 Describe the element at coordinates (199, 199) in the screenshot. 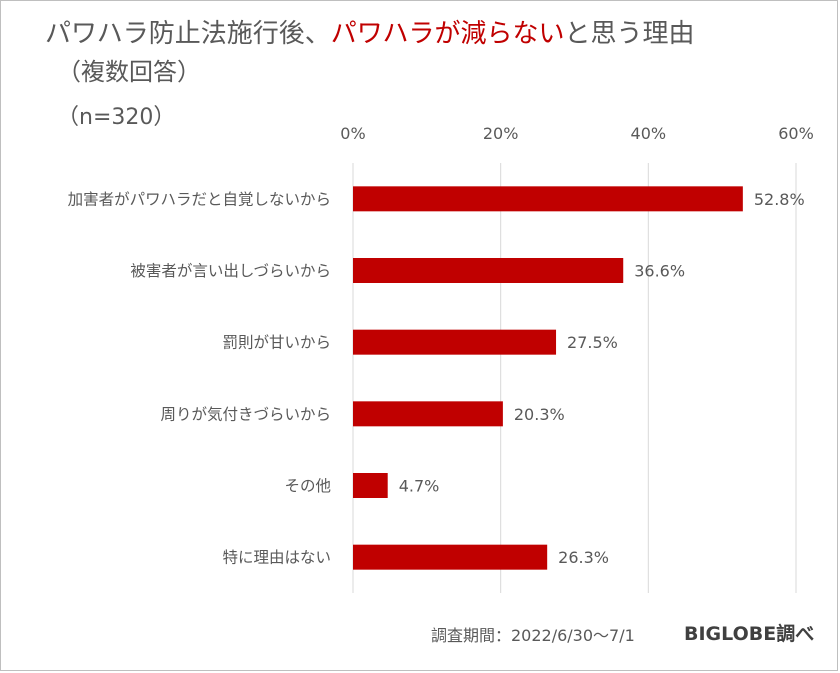

I see `category-label: 加害者がパワハラだと自覚しないから` at that location.